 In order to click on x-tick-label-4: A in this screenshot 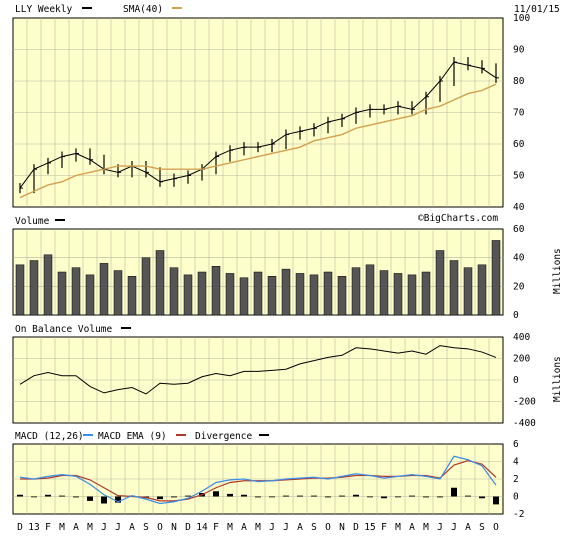, I will do `click(76, 527)`.